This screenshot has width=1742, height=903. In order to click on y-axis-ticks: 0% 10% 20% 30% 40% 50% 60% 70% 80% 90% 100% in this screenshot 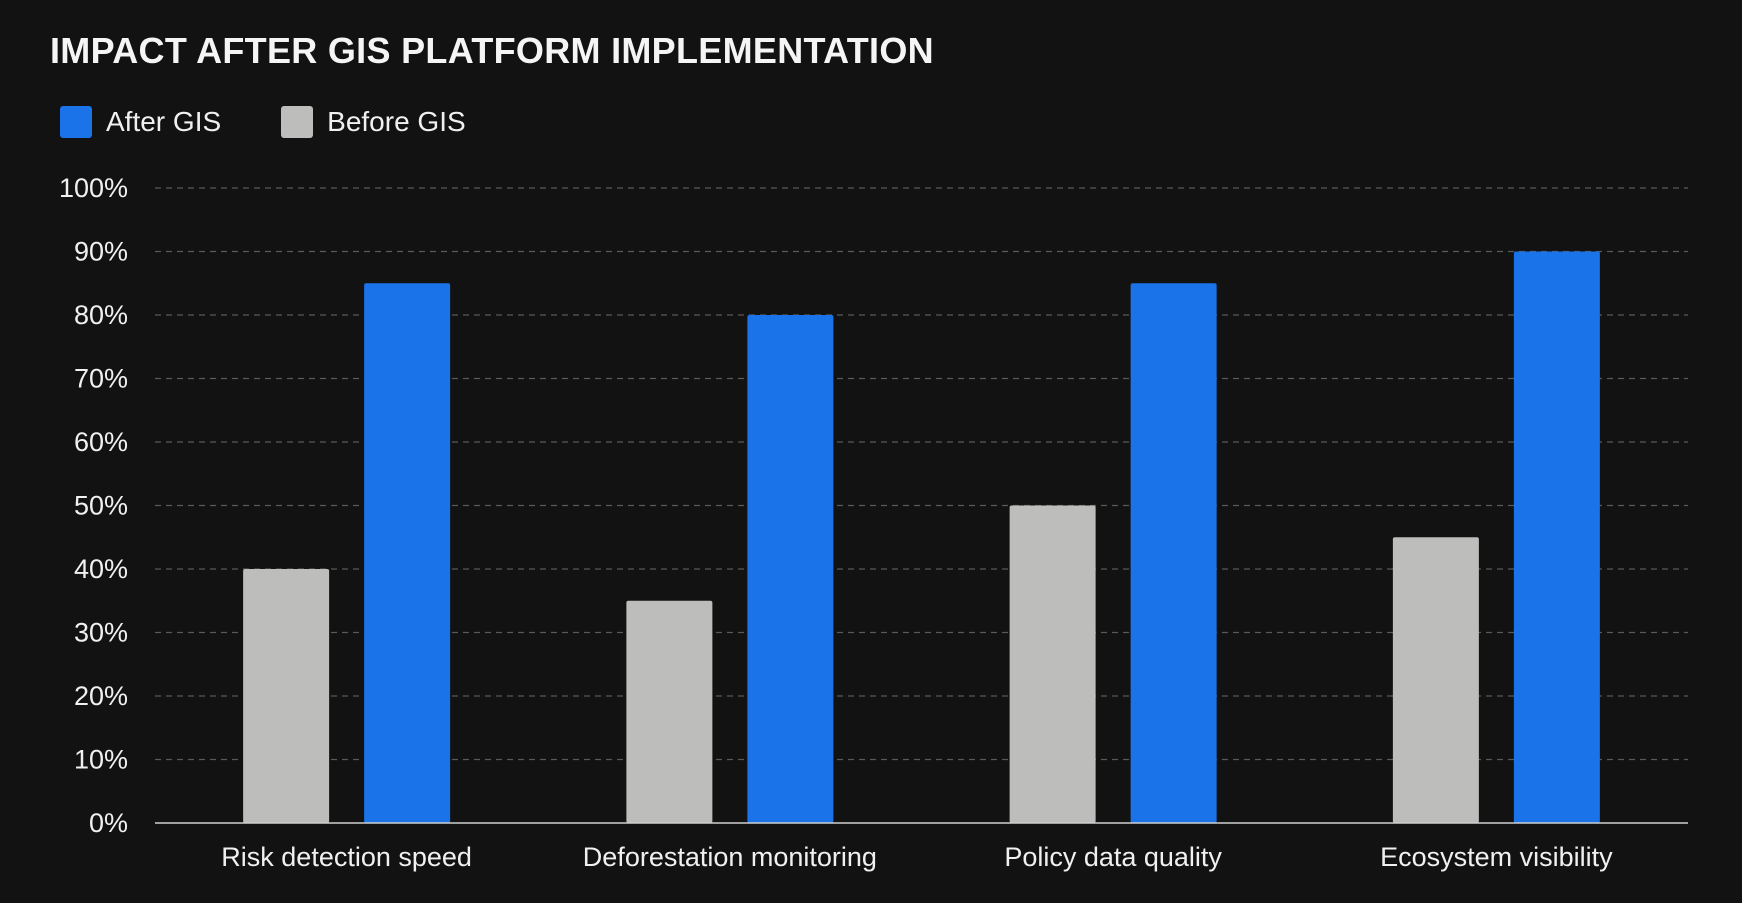, I will do `click(93, 505)`.